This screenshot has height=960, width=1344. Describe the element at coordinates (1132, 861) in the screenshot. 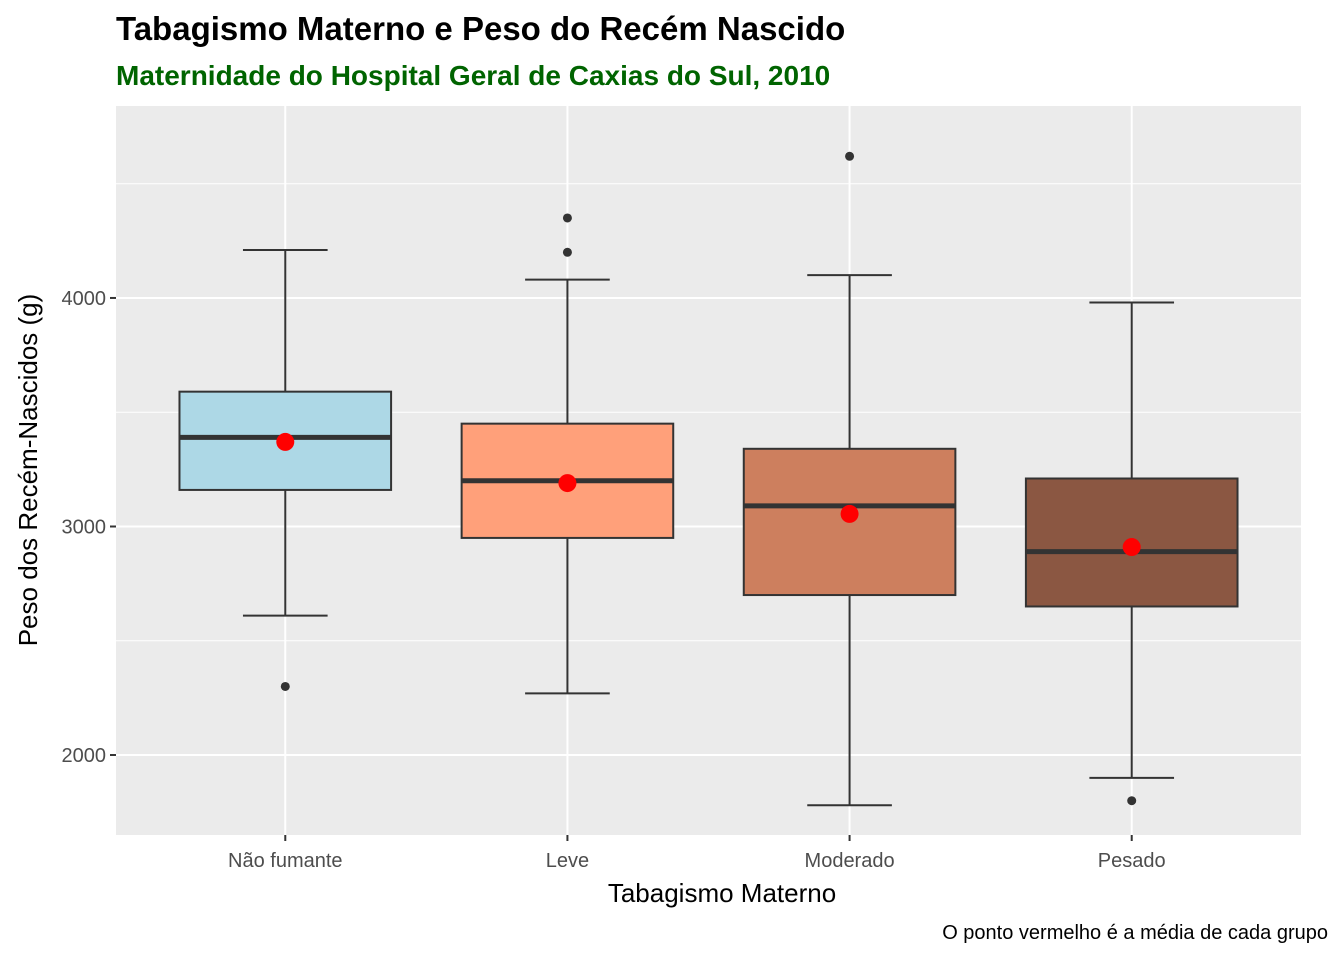

I see `x-tick-label: Pesado` at that location.